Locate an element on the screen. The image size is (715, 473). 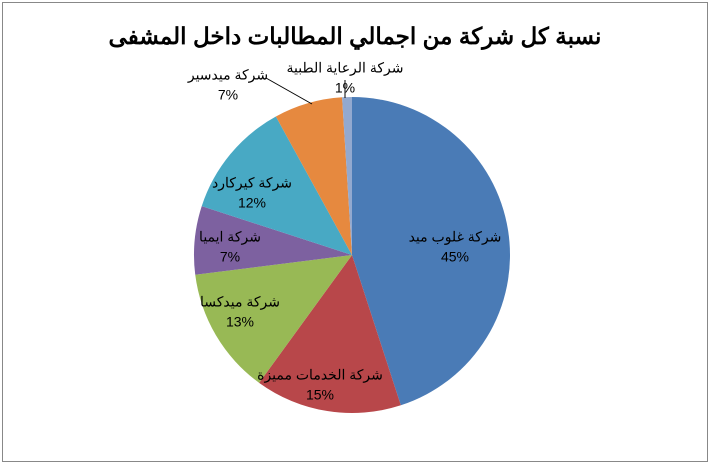
slice-label: شركة الرعاية الطبية is located at coordinates (345, 68).